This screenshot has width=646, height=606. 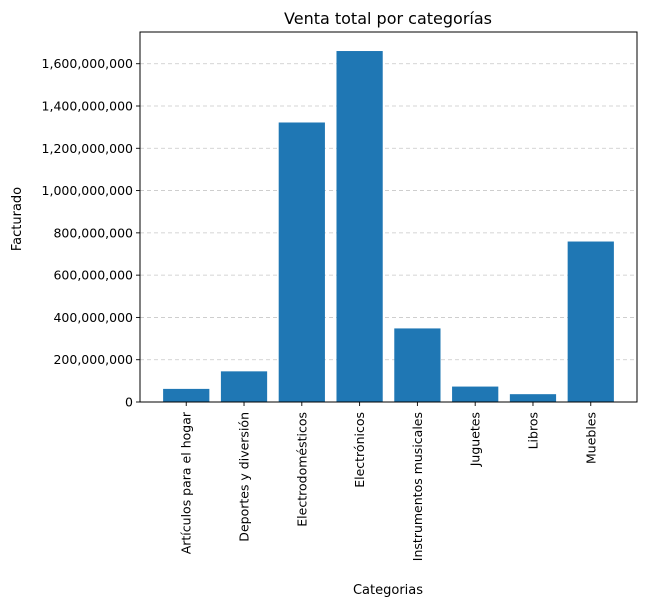 What do you see at coordinates (388, 18) in the screenshot?
I see `chart-title: Venta total por categorías` at bounding box center [388, 18].